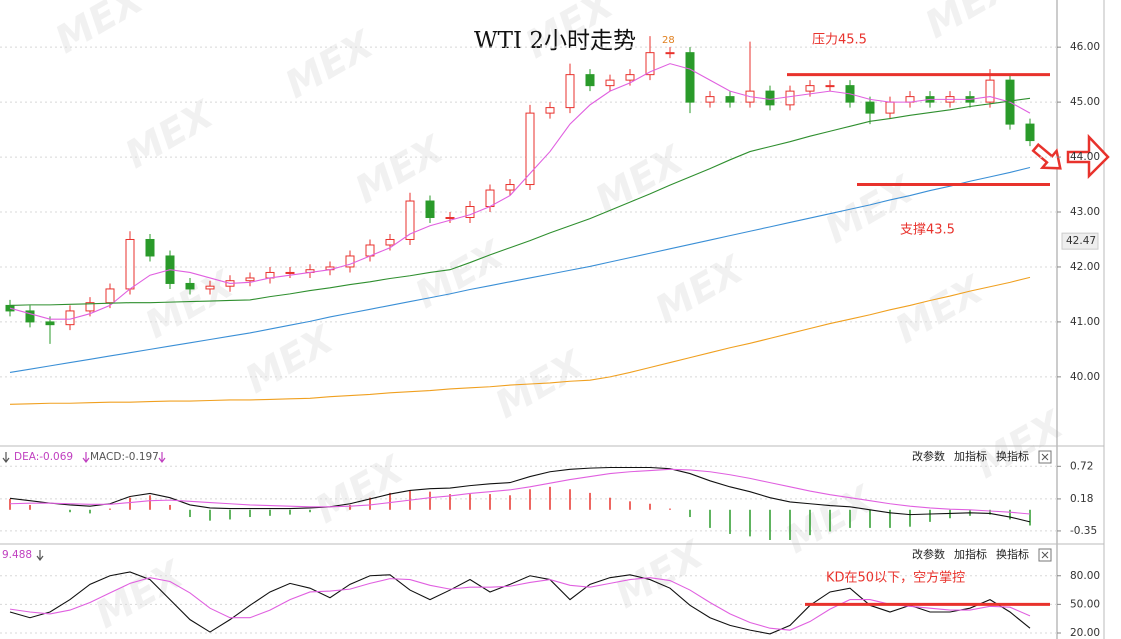 This screenshot has height=639, width=1121. I want to click on y-tick-label: 80.00, so click(1085, 576).